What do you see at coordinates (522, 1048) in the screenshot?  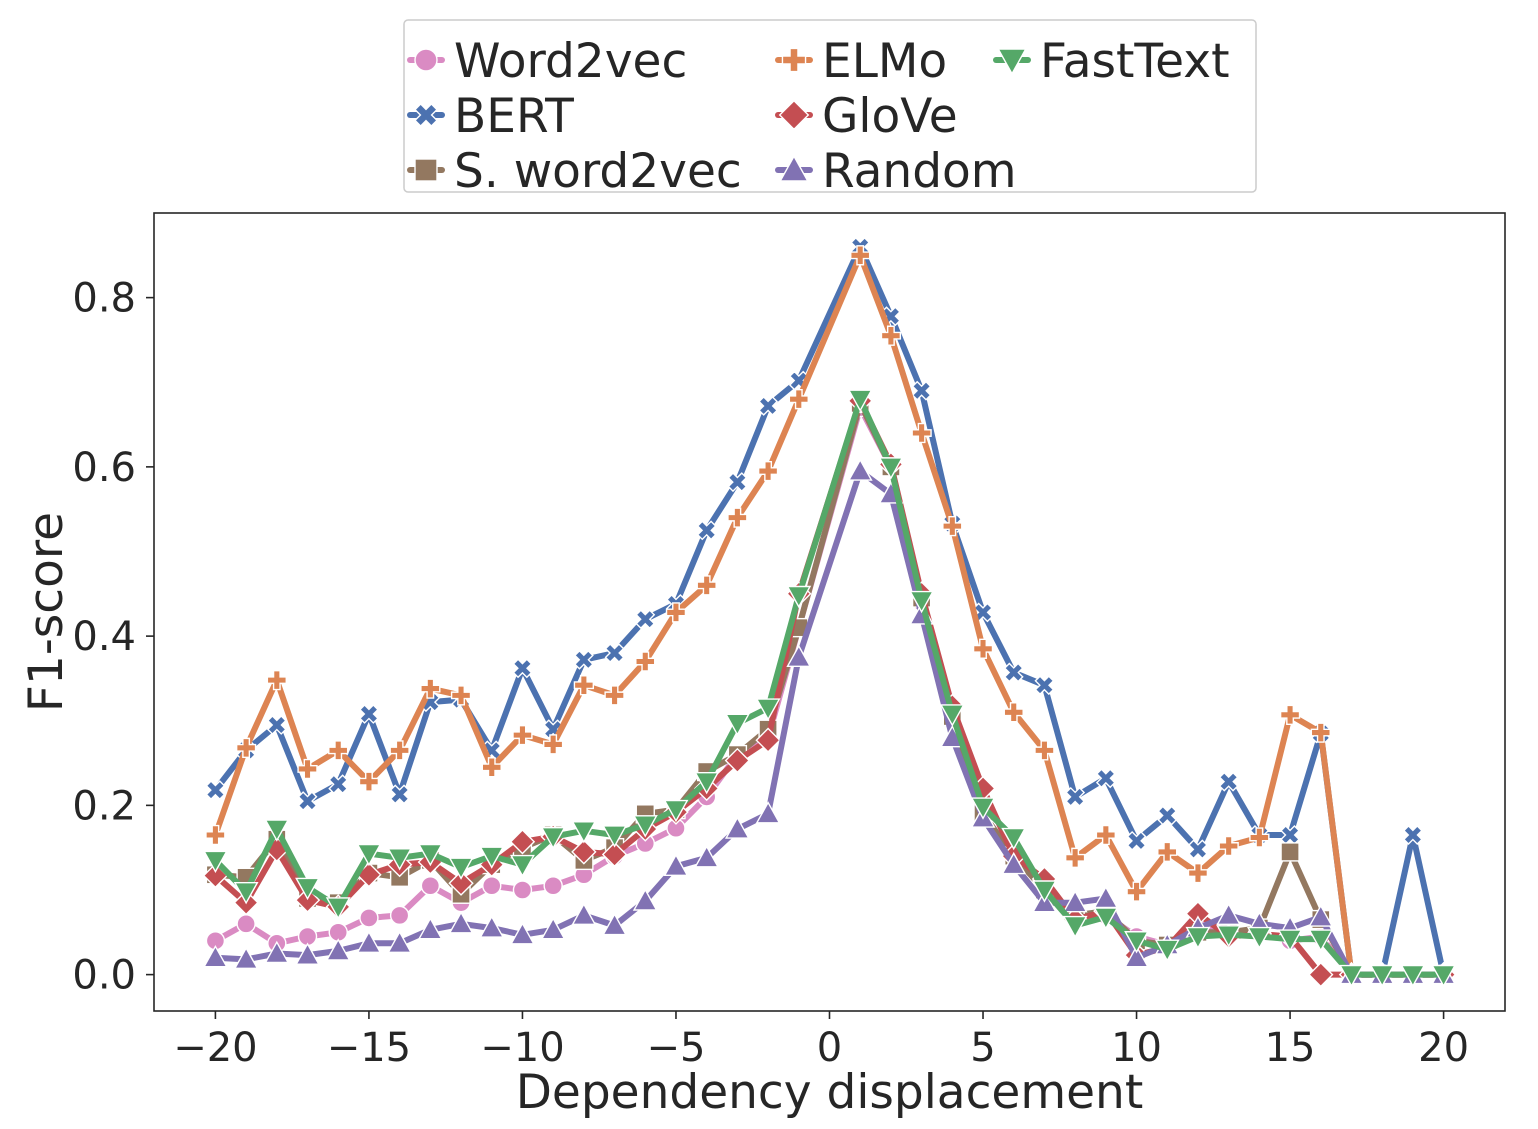 I see `x-tick-label: −10` at bounding box center [522, 1048].